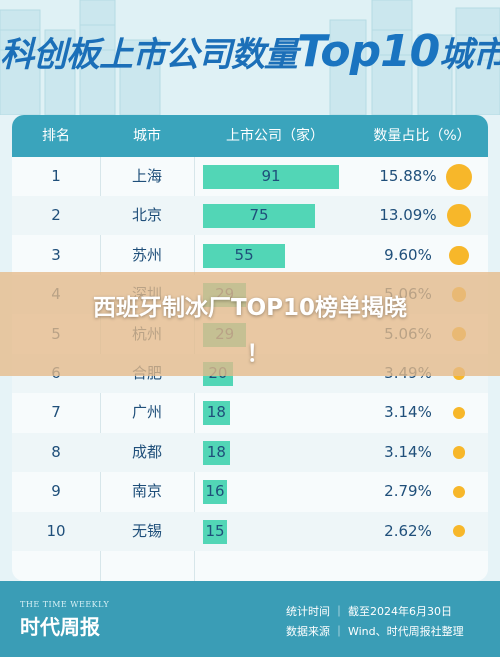  Describe the element at coordinates (408, 530) in the screenshot. I see `share-label: 2.62%` at that location.